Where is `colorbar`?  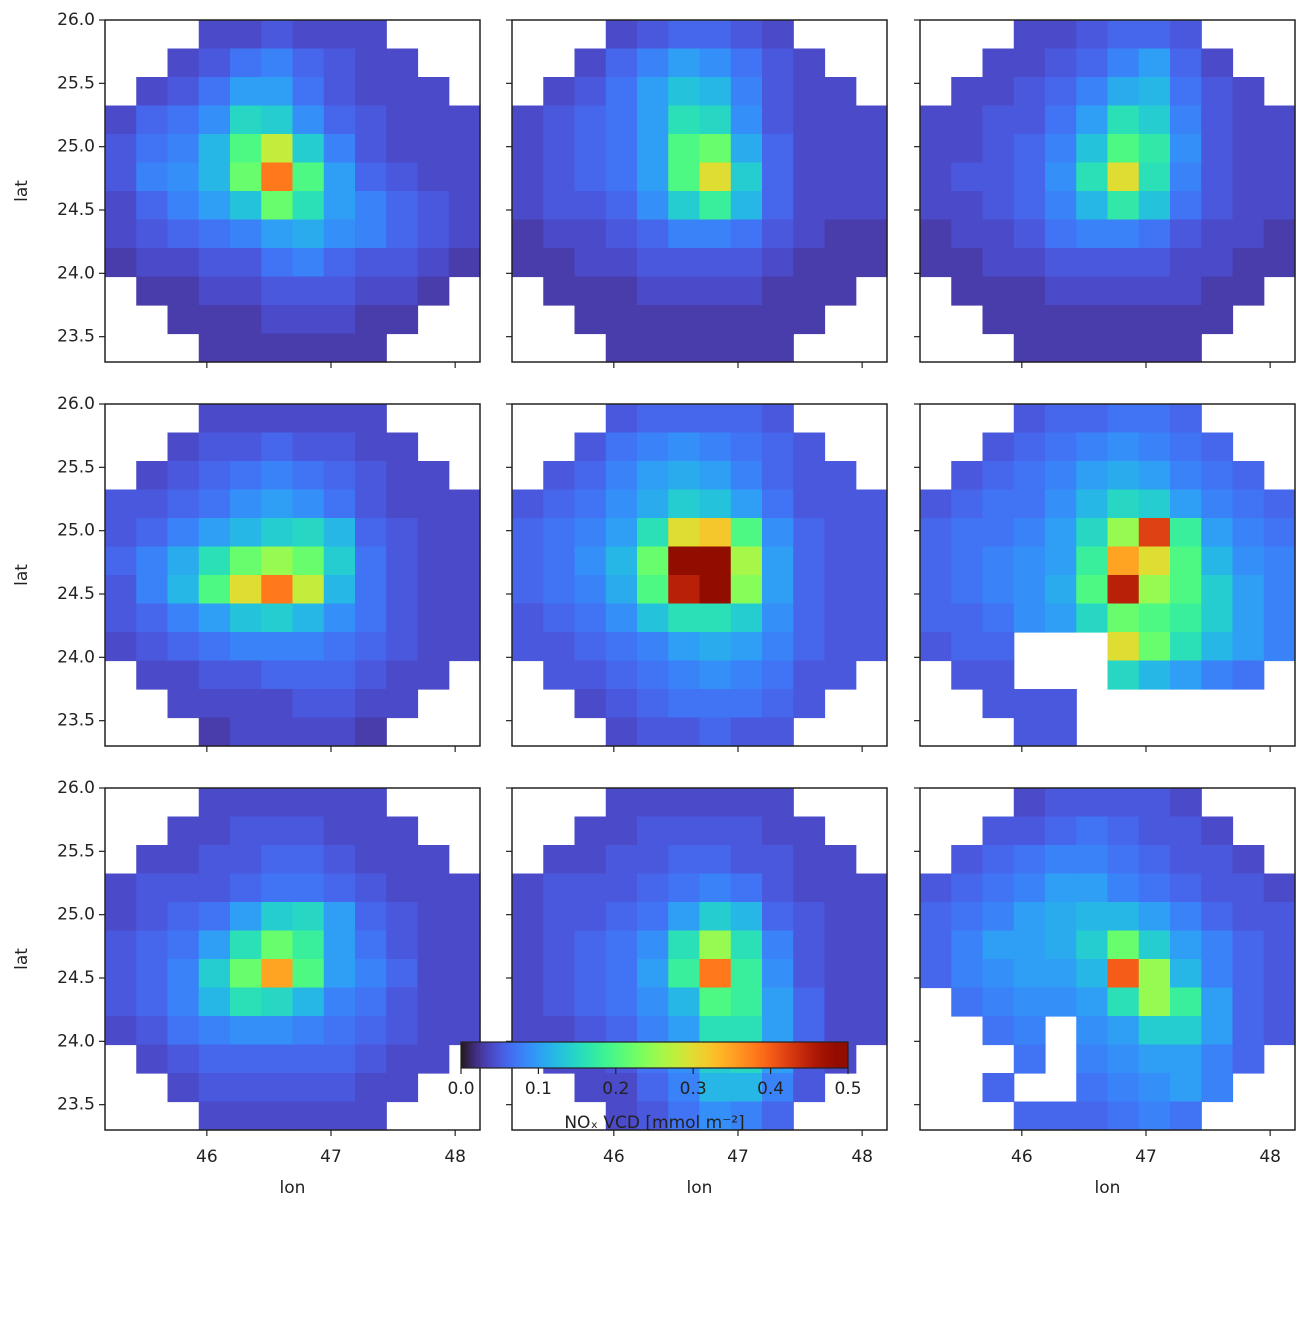
colorbar is located at coordinates (654, 1055).